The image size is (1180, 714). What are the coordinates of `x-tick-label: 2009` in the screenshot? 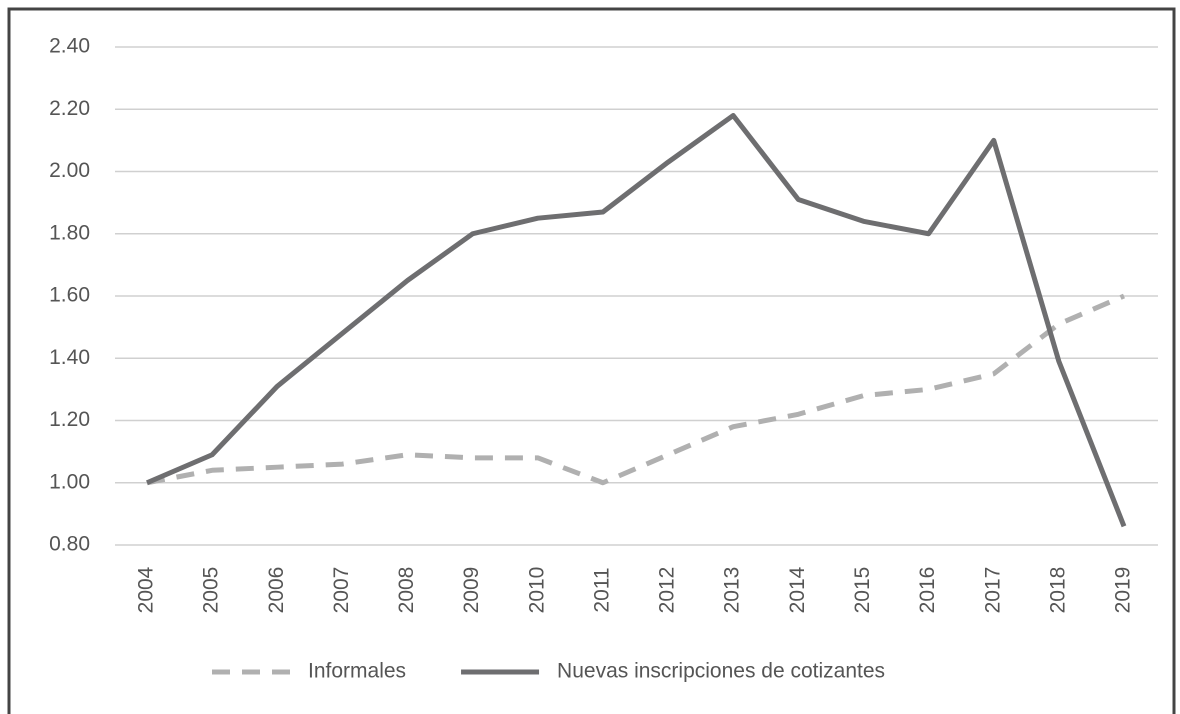 It's located at (471, 590).